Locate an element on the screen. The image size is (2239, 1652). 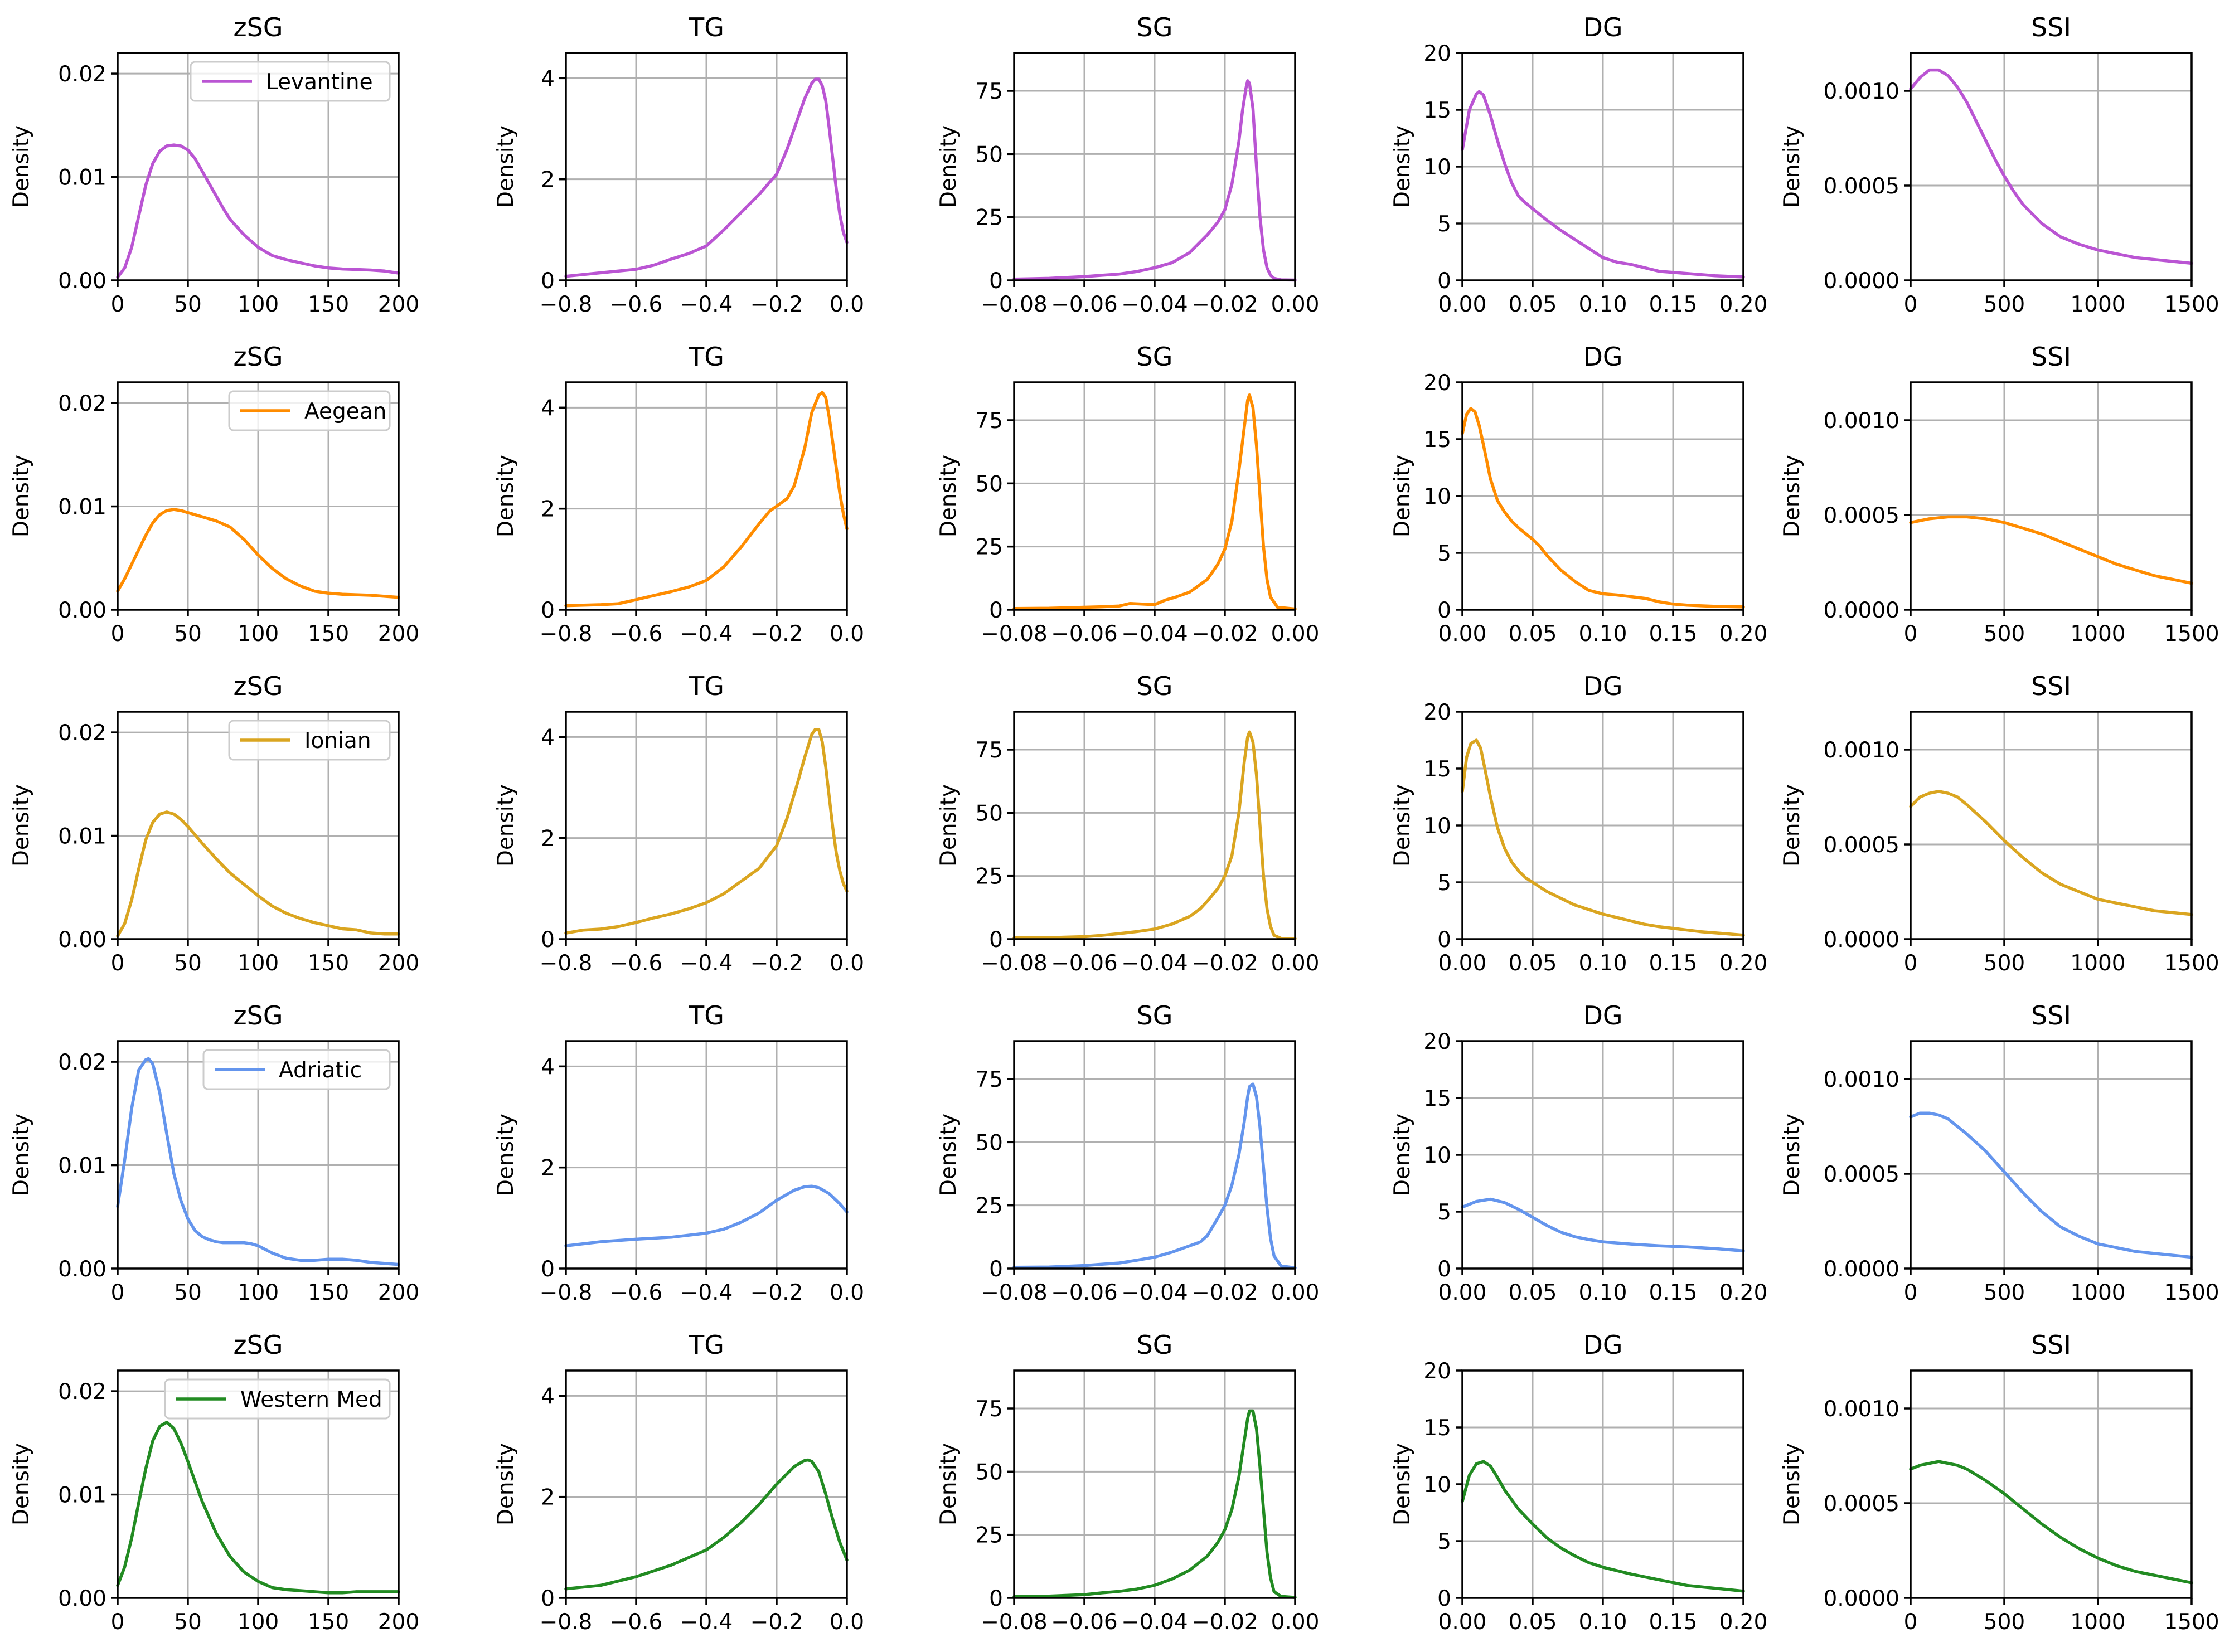
panel-ionian-tg: TG −0.8 −0.6 −0.4 −0.2 0.0 0 2 4 Density is located at coordinates (678, 824).